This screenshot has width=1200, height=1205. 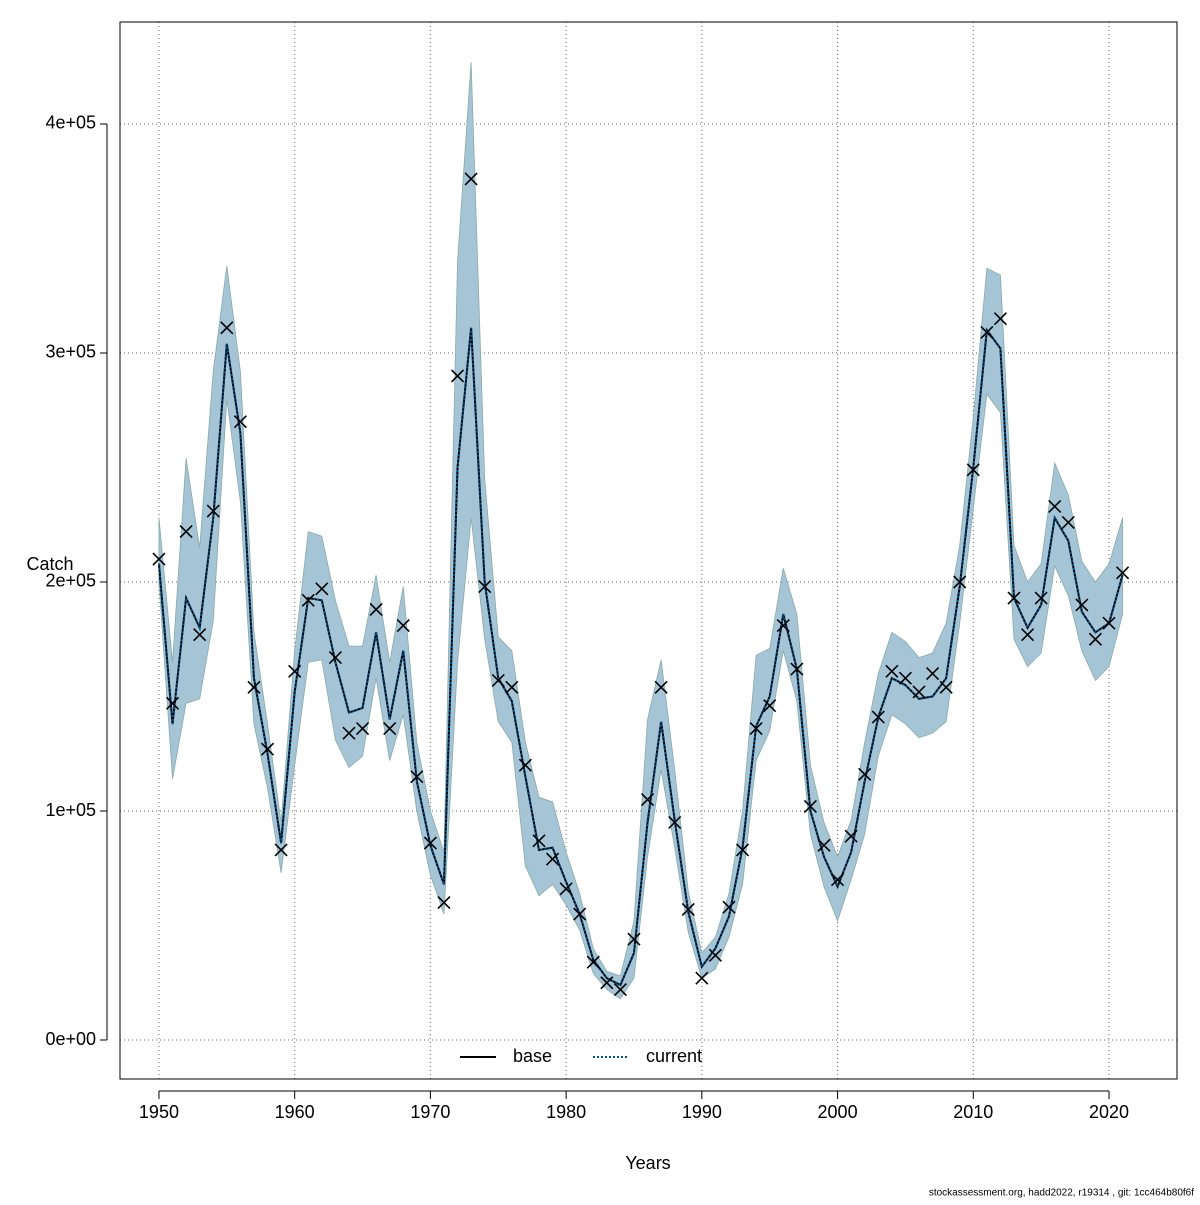 I want to click on x-axis-label: Years, so click(x=647, y=1163).